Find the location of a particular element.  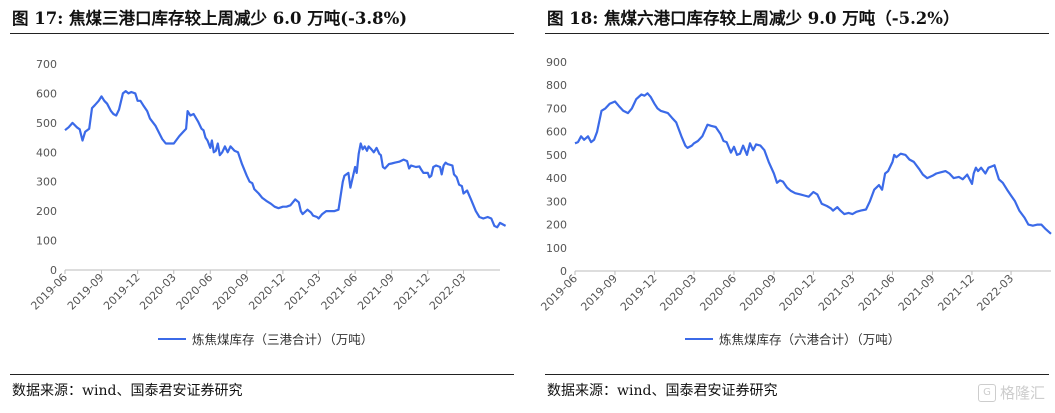

figure-title: 图 18: 焦煤六港口库存较上周减少 9.0 万吨（-5.2%） is located at coordinates (753, 18).